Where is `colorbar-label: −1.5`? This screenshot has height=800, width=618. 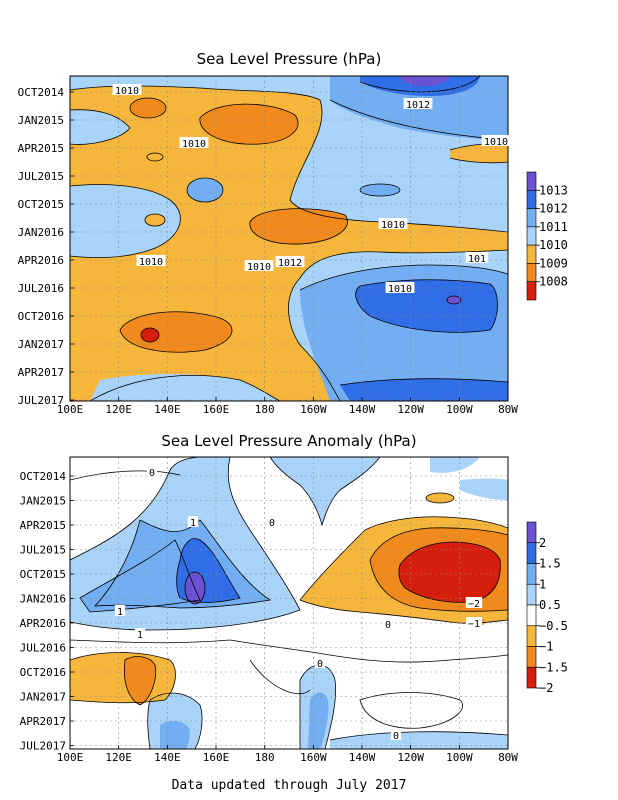 colorbar-label: −1.5 is located at coordinates (553, 667).